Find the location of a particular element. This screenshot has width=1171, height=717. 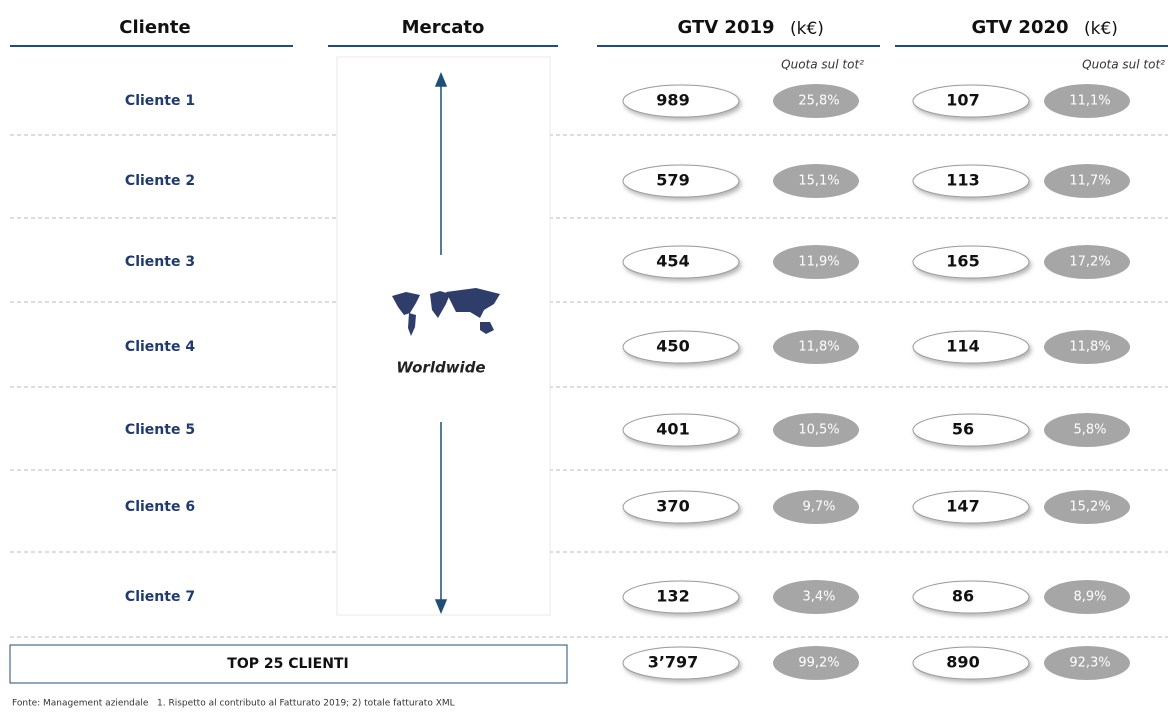

value: 370 is located at coordinates (672, 506).